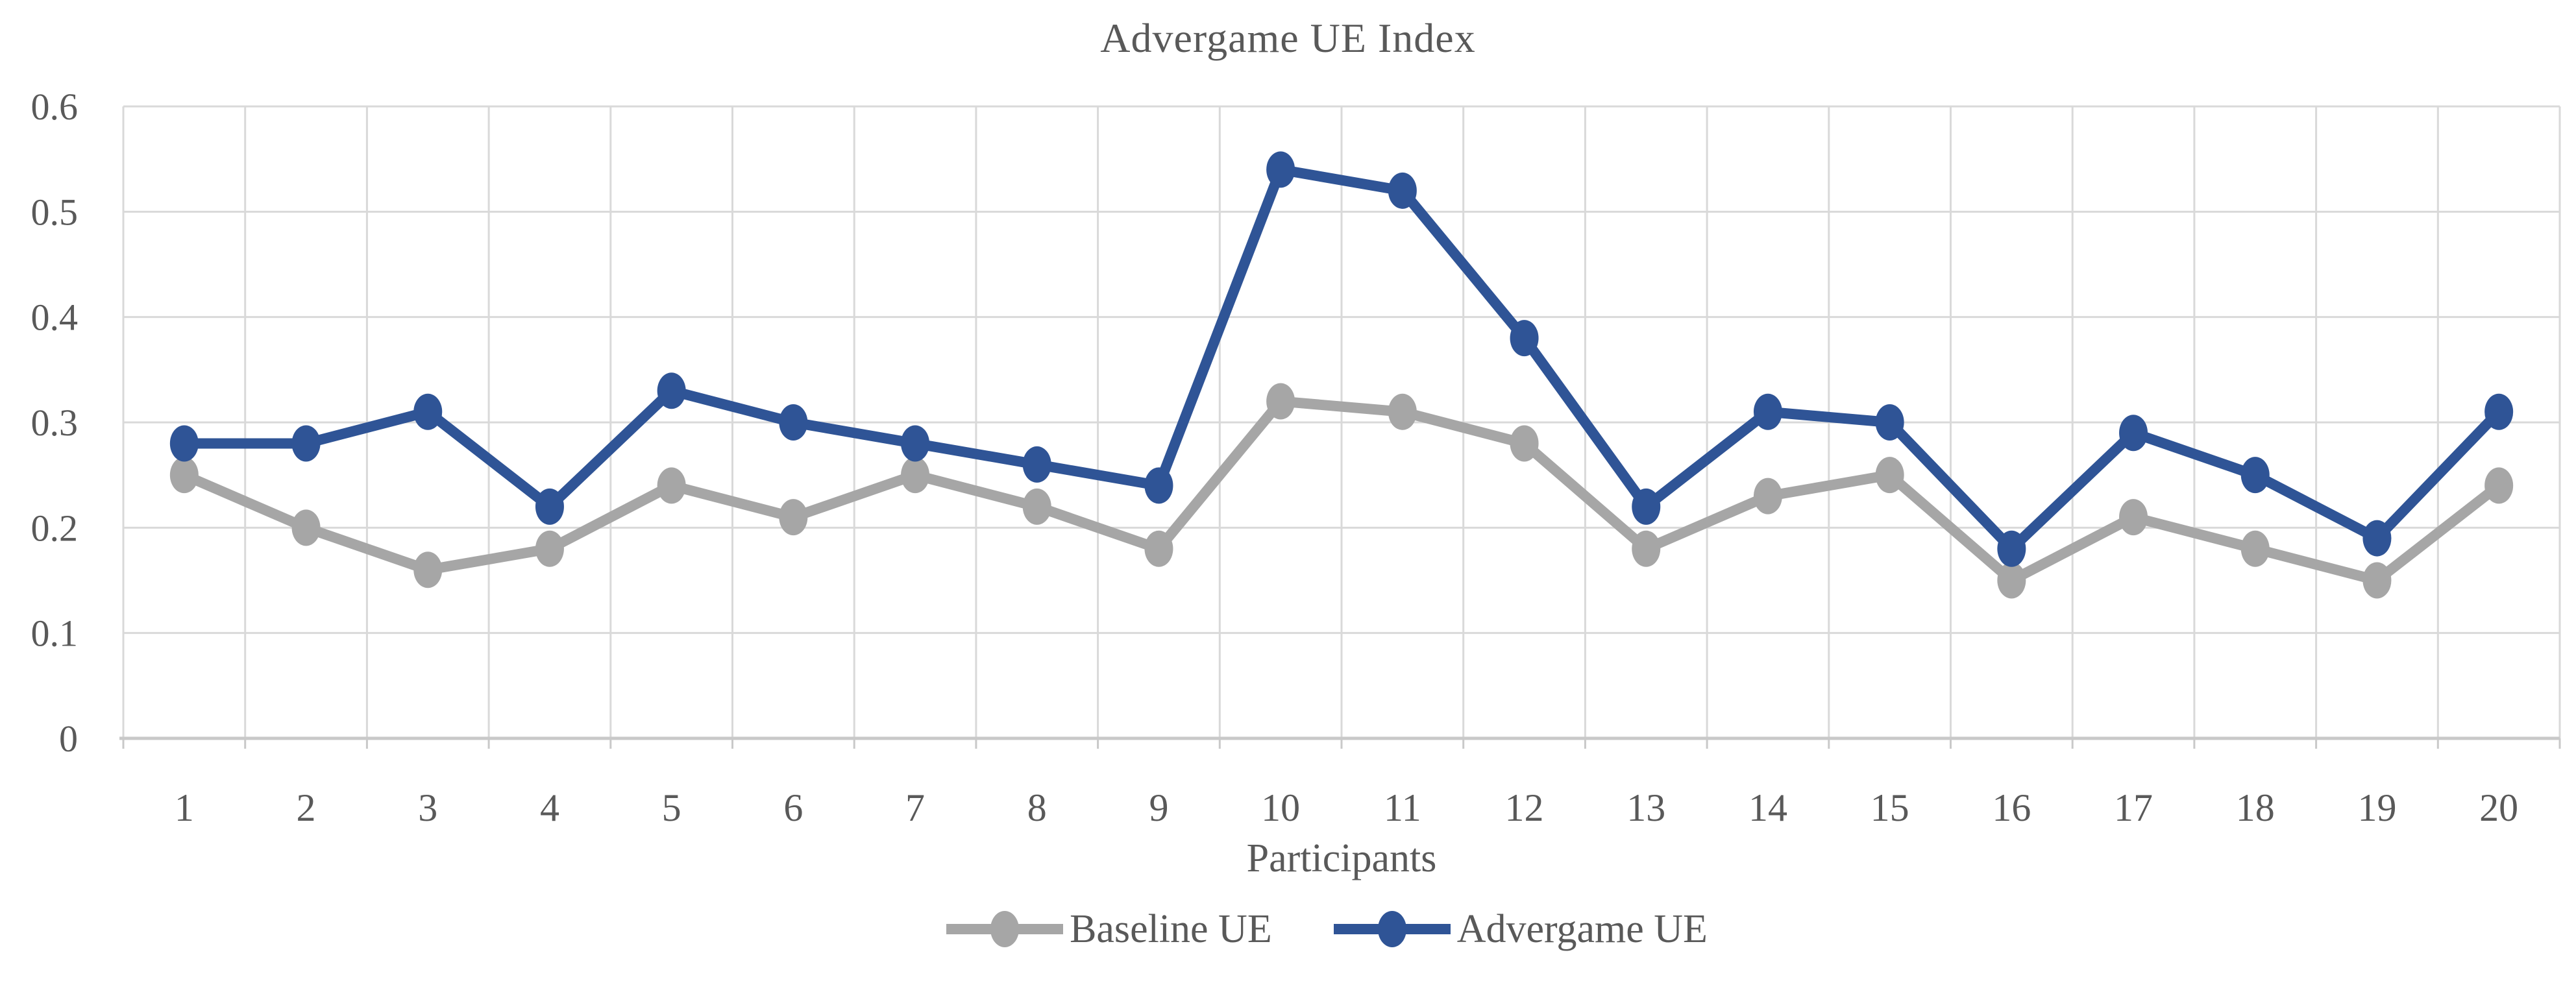  I want to click on x-tick-label: 3, so click(427, 808).